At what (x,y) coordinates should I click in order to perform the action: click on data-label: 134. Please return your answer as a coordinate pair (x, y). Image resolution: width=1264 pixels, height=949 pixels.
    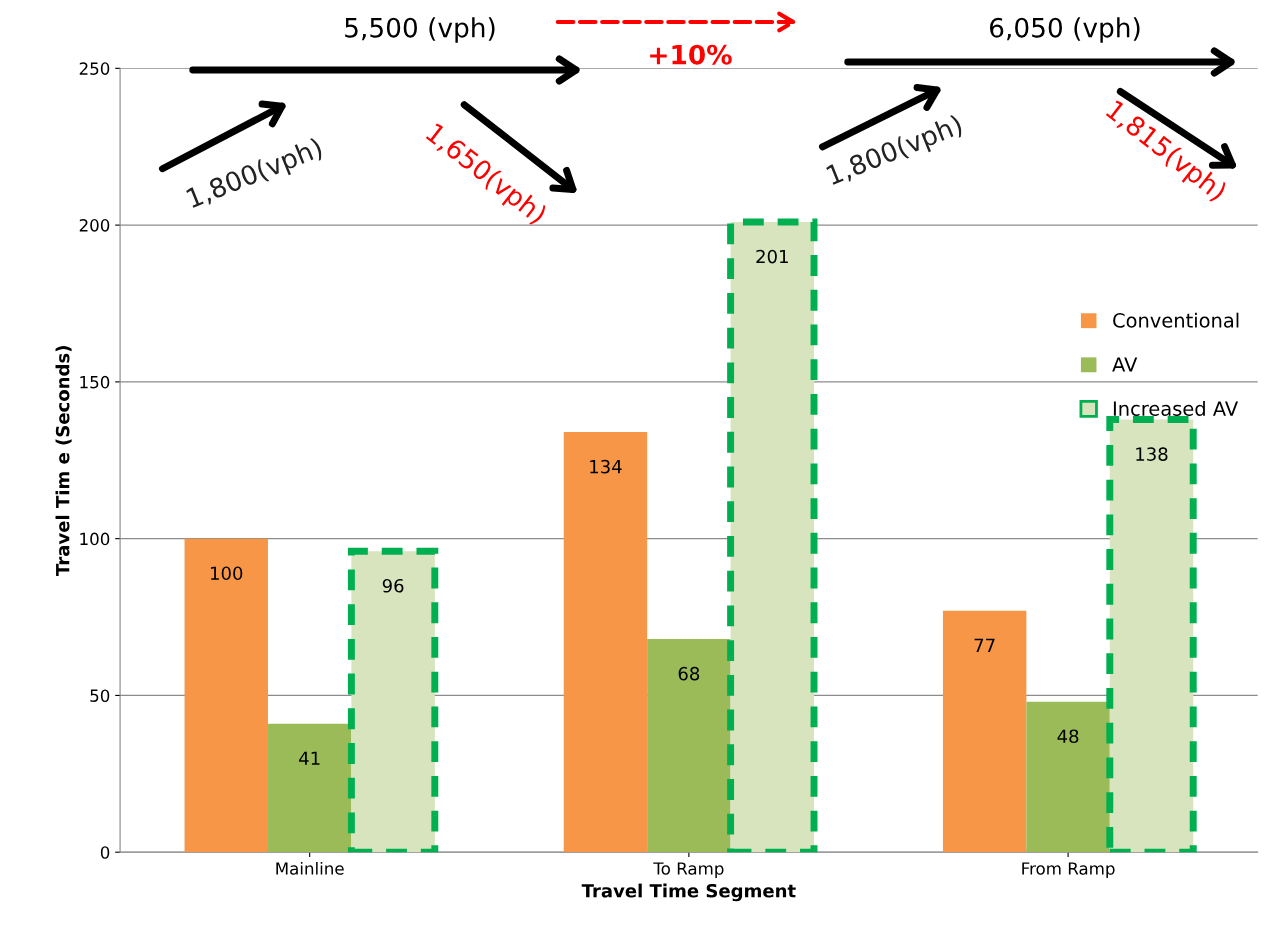
    Looking at the image, I should click on (606, 466).